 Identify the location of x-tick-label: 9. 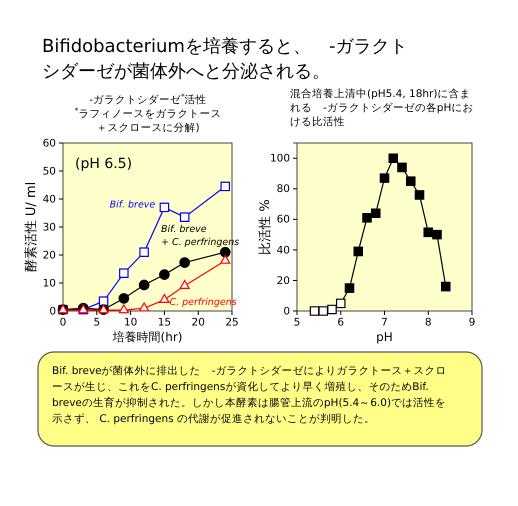
(472, 322).